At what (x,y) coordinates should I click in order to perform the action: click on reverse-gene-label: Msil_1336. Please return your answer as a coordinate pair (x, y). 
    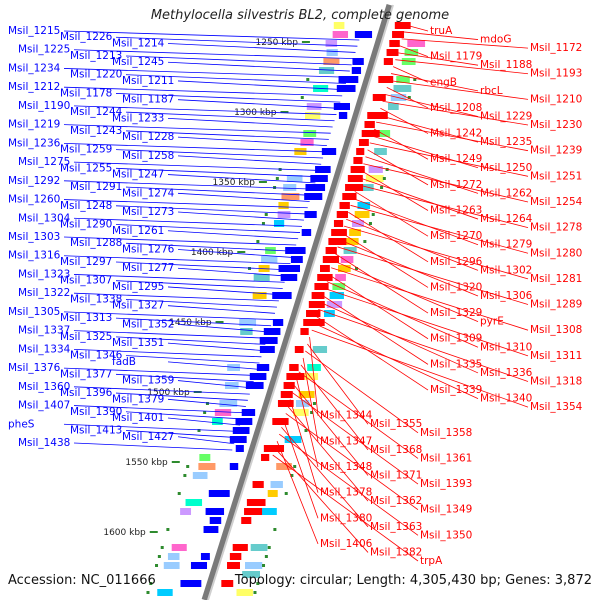
    Looking at the image, I should click on (506, 373).